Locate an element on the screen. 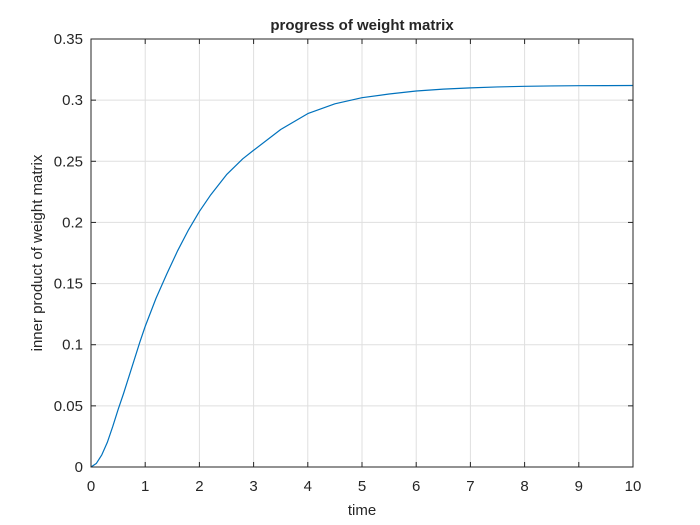 The height and width of the screenshot is (525, 700). y-tick-label: 0.15 is located at coordinates (68, 284).